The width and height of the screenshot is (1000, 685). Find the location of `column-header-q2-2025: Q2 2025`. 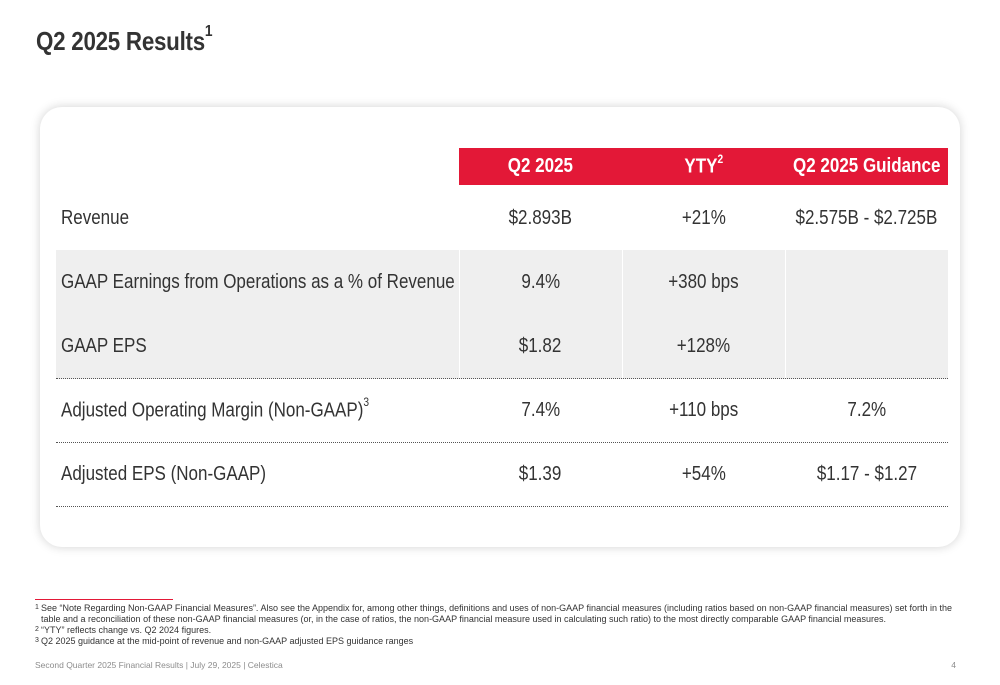

column-header-q2-2025: Q2 2025 is located at coordinates (540, 166).